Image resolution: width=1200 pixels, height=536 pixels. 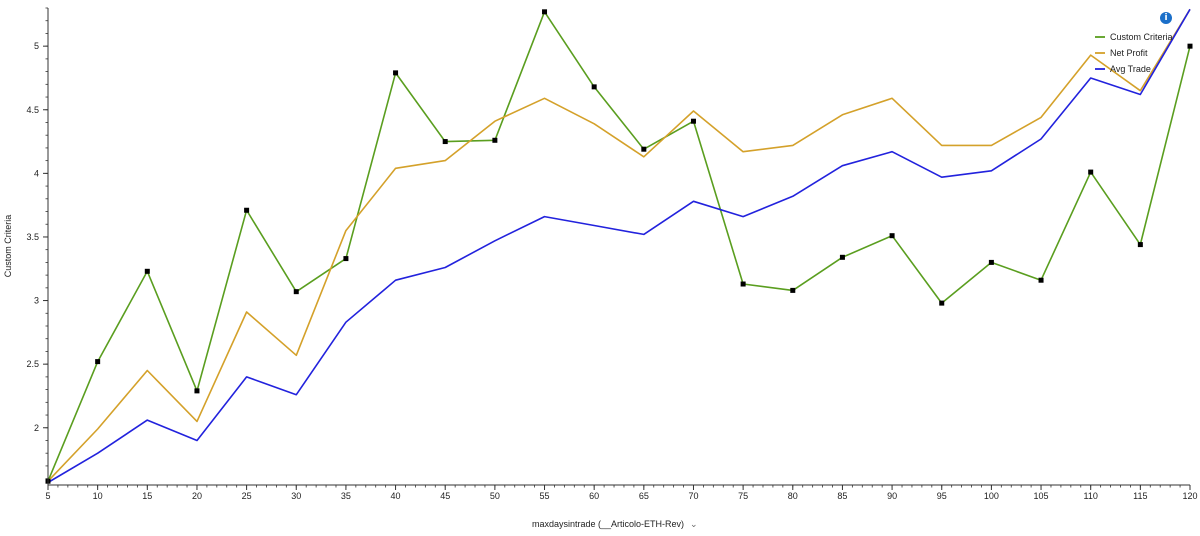 What do you see at coordinates (842, 496) in the screenshot?
I see `x-tick-label: 85` at bounding box center [842, 496].